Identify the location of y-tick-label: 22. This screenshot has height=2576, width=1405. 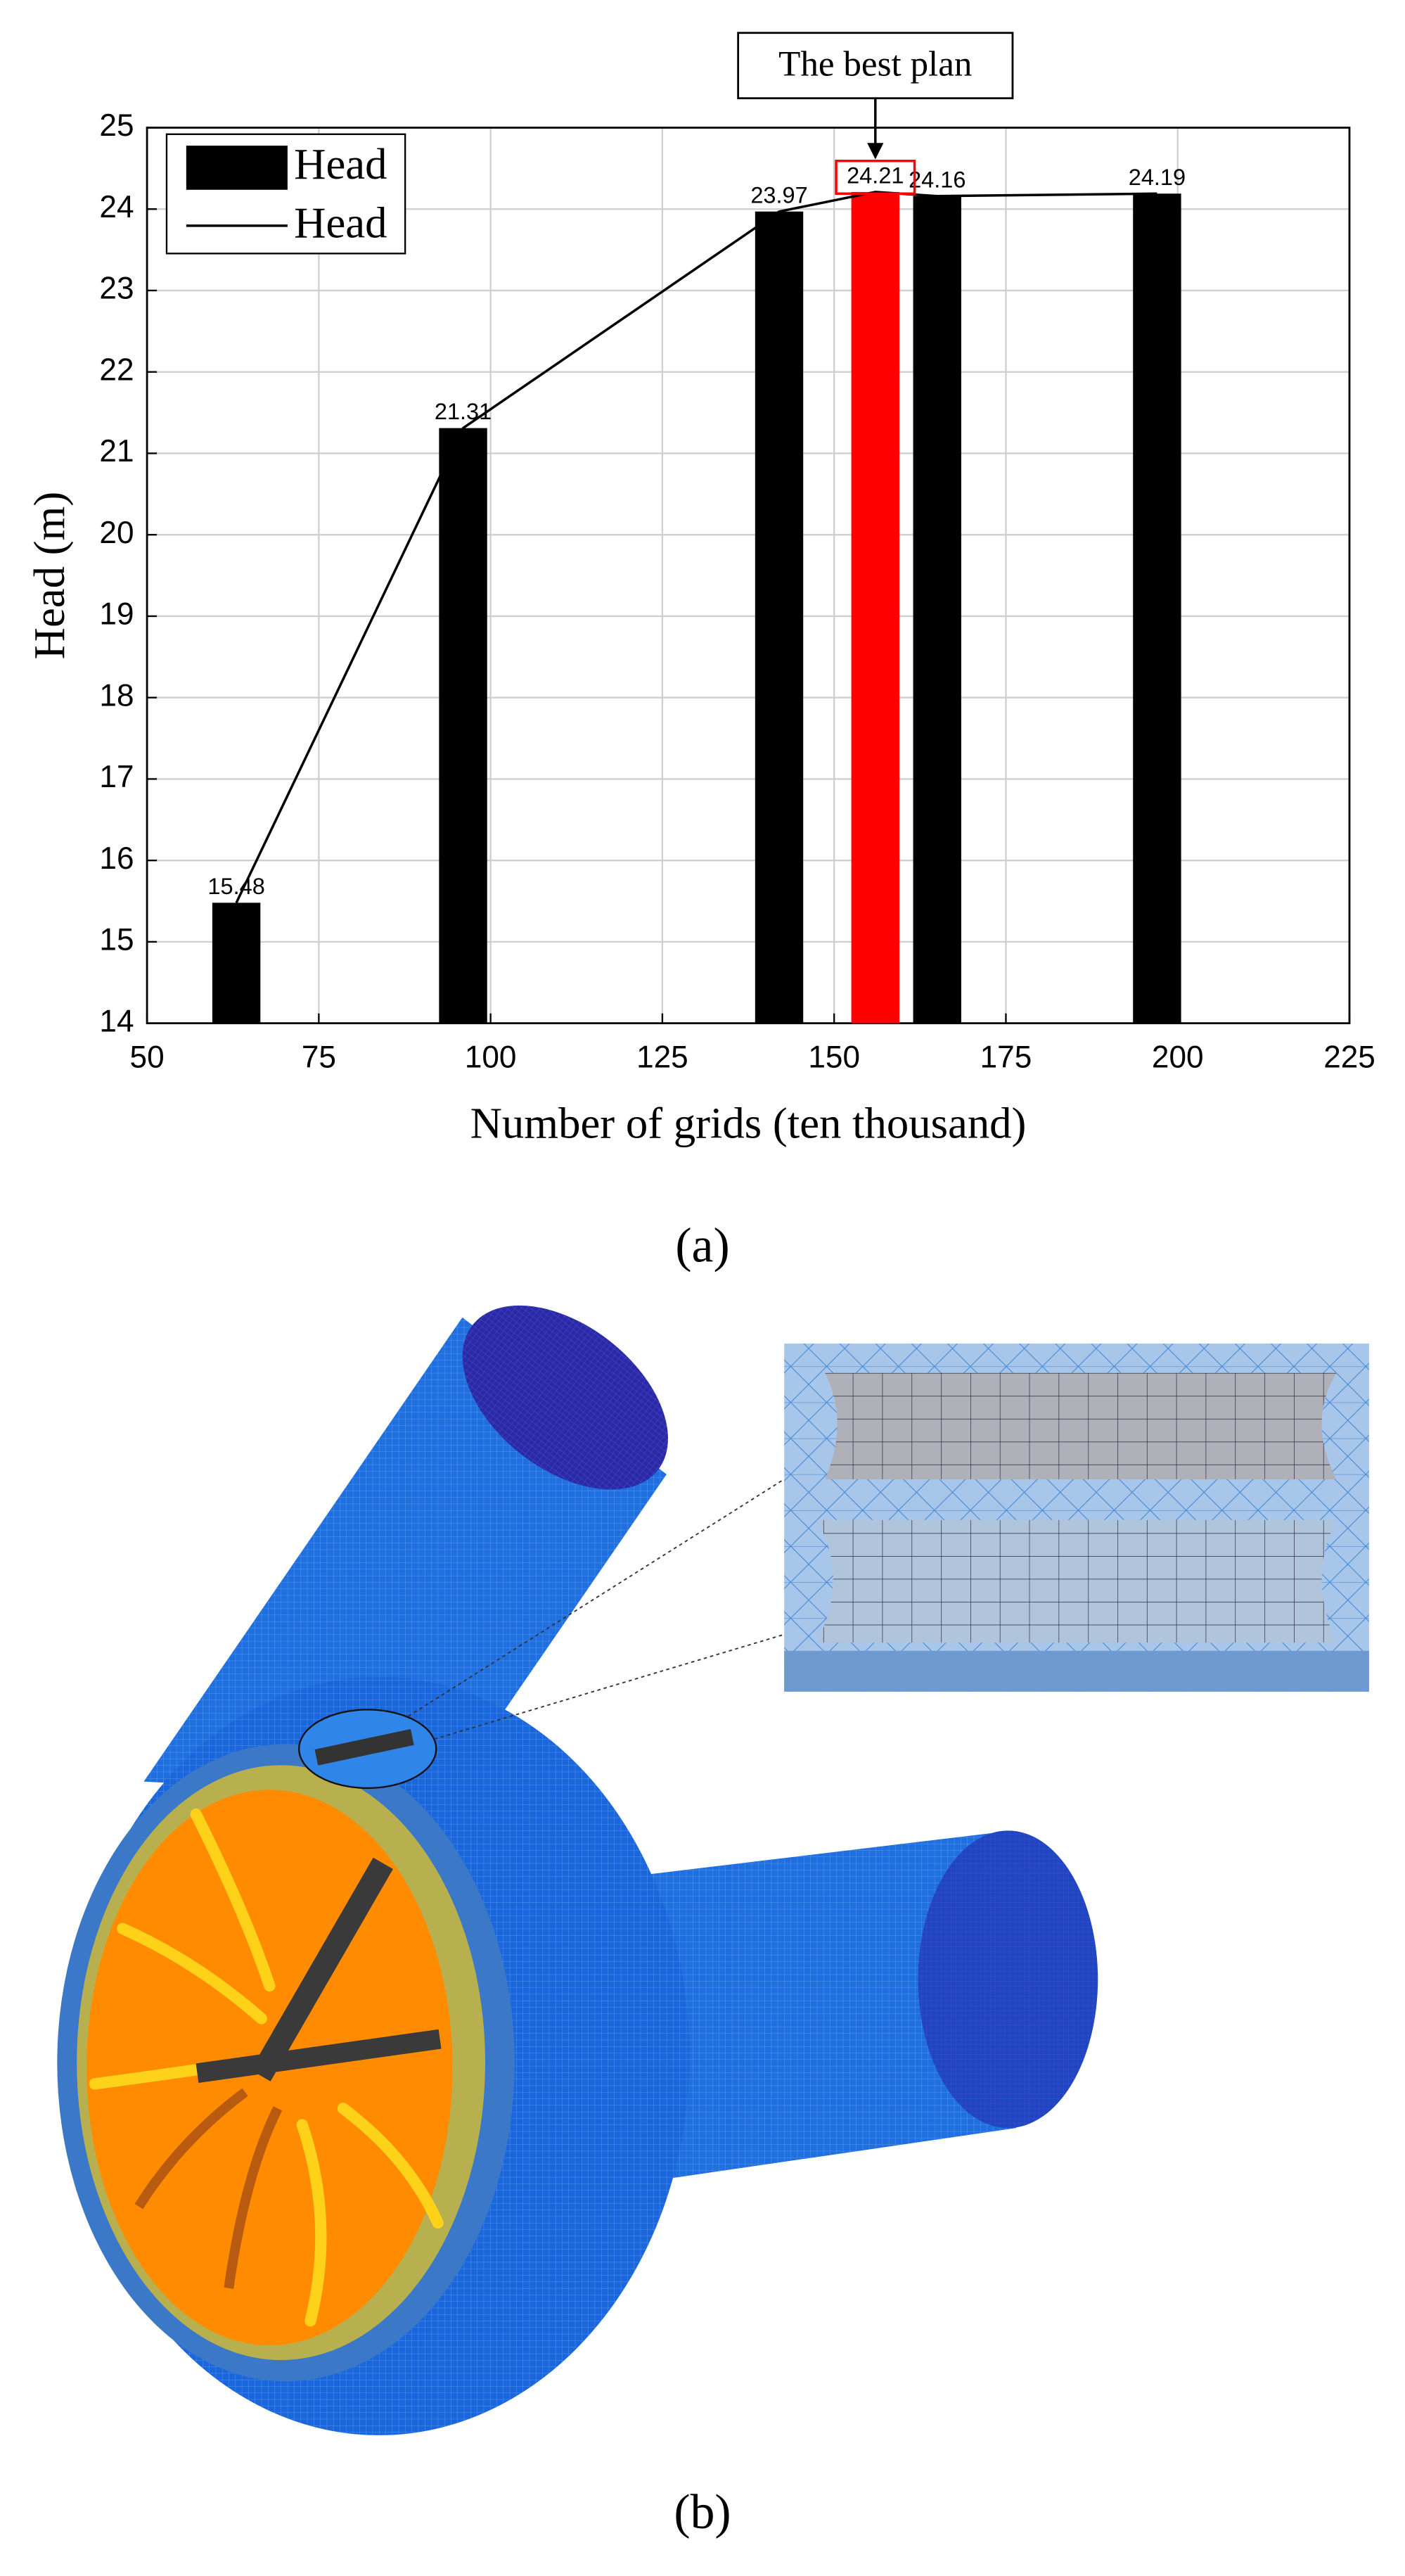
(116, 369).